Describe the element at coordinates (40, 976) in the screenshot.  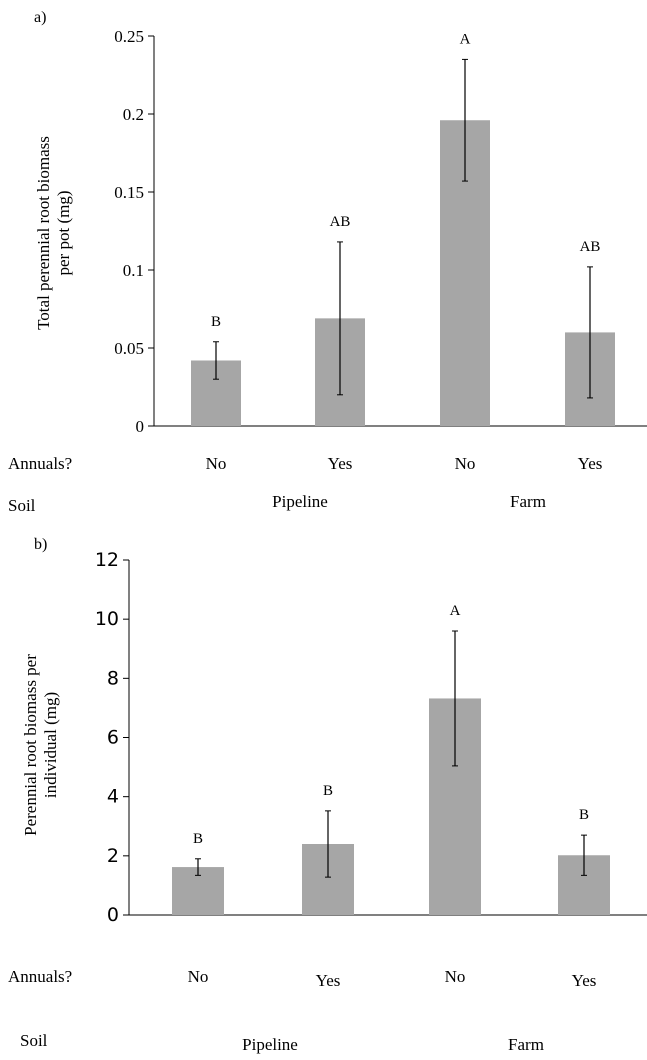
I see `panel-b-annuals-label: Annuals?` at that location.